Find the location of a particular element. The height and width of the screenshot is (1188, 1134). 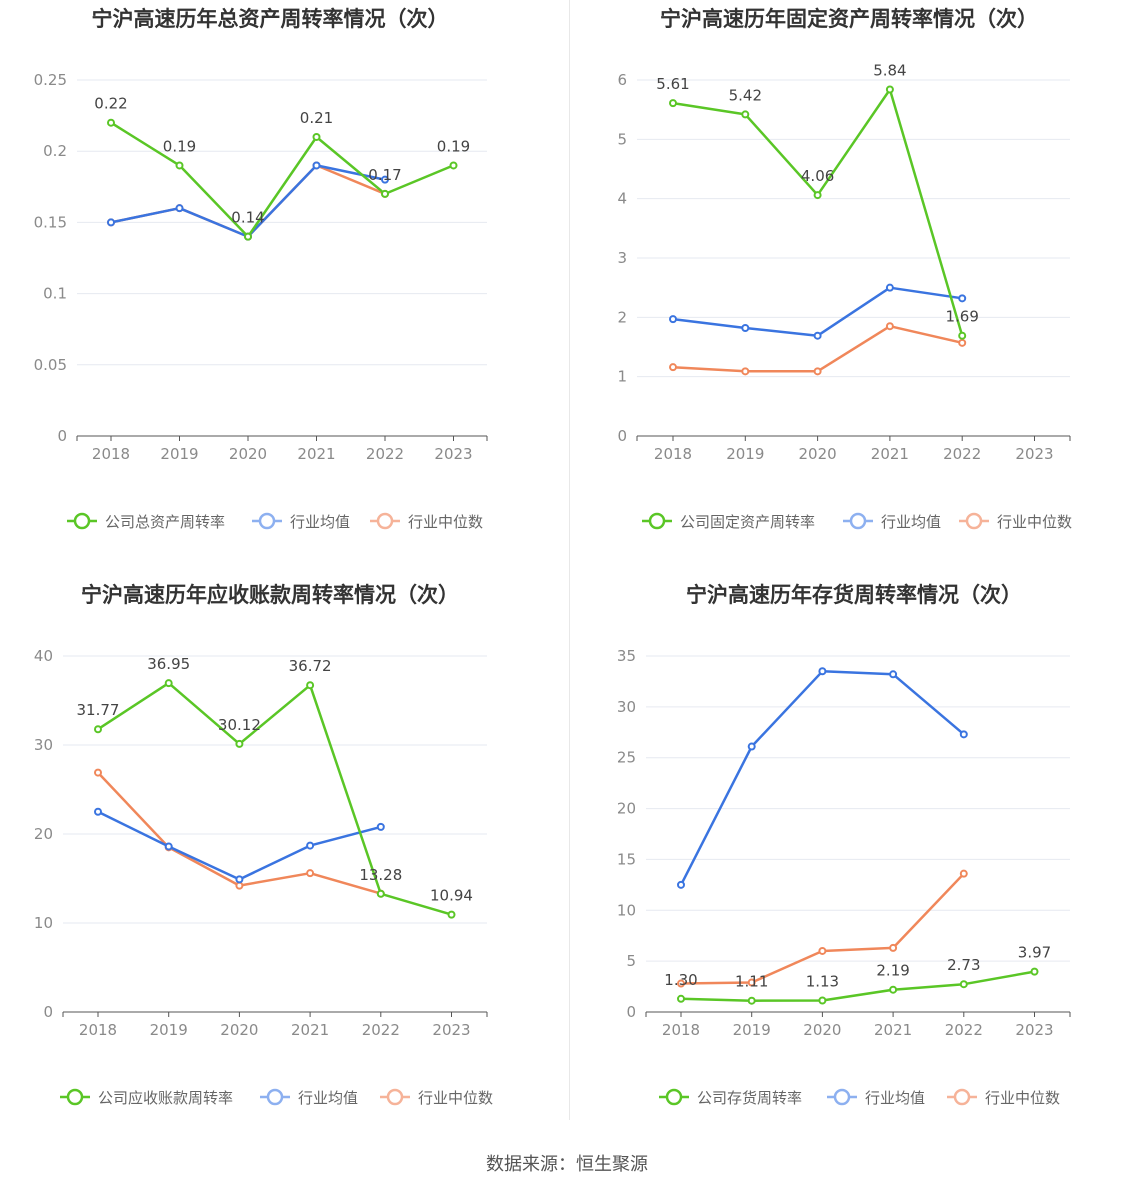

legend-label: 公司固定资产周转率 is located at coordinates (747, 522).